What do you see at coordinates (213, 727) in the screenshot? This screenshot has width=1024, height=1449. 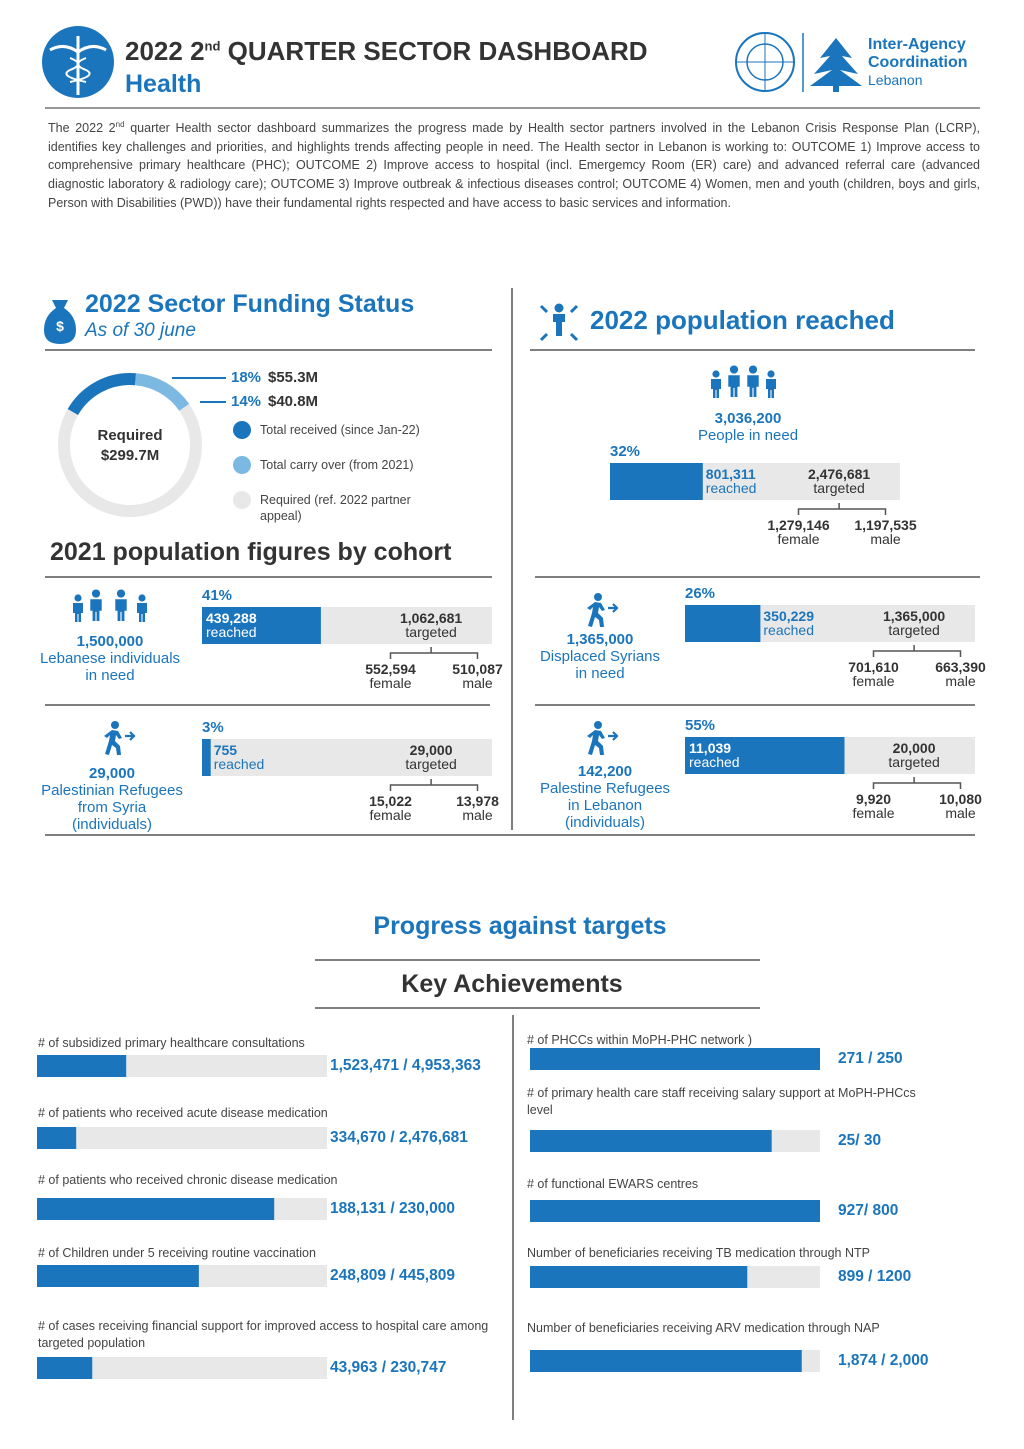 I see `percent-label: 3%` at bounding box center [213, 727].